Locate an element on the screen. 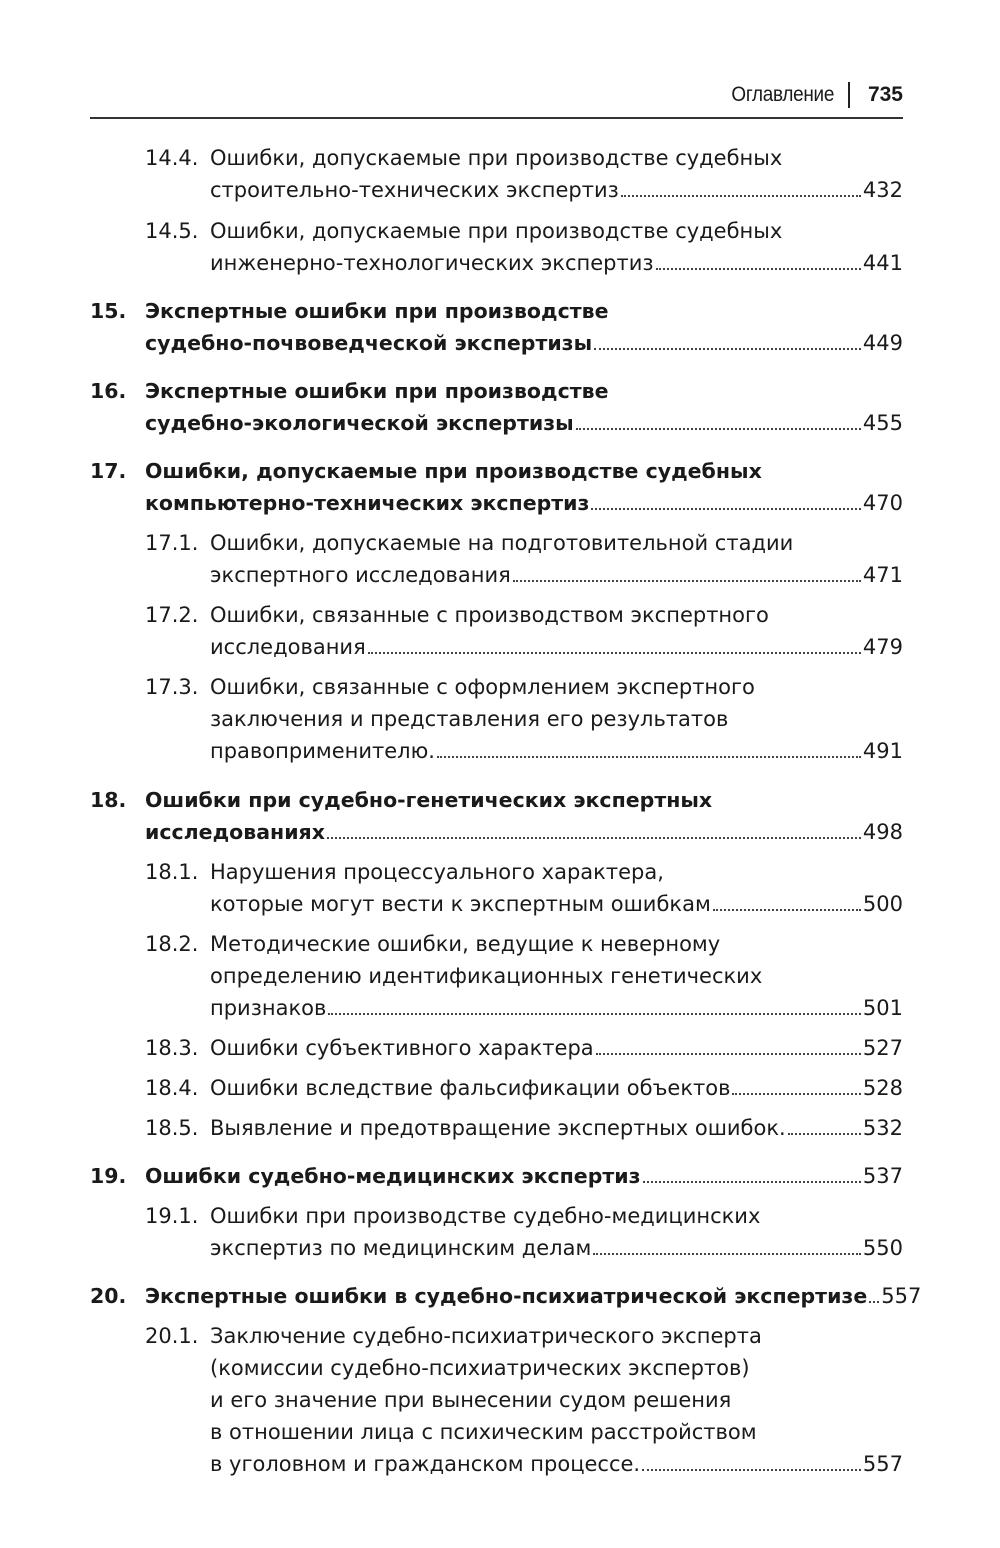 The height and width of the screenshot is (1548, 1000). toc-entry-text: судебно-экологической экспертизы is located at coordinates (359, 423).